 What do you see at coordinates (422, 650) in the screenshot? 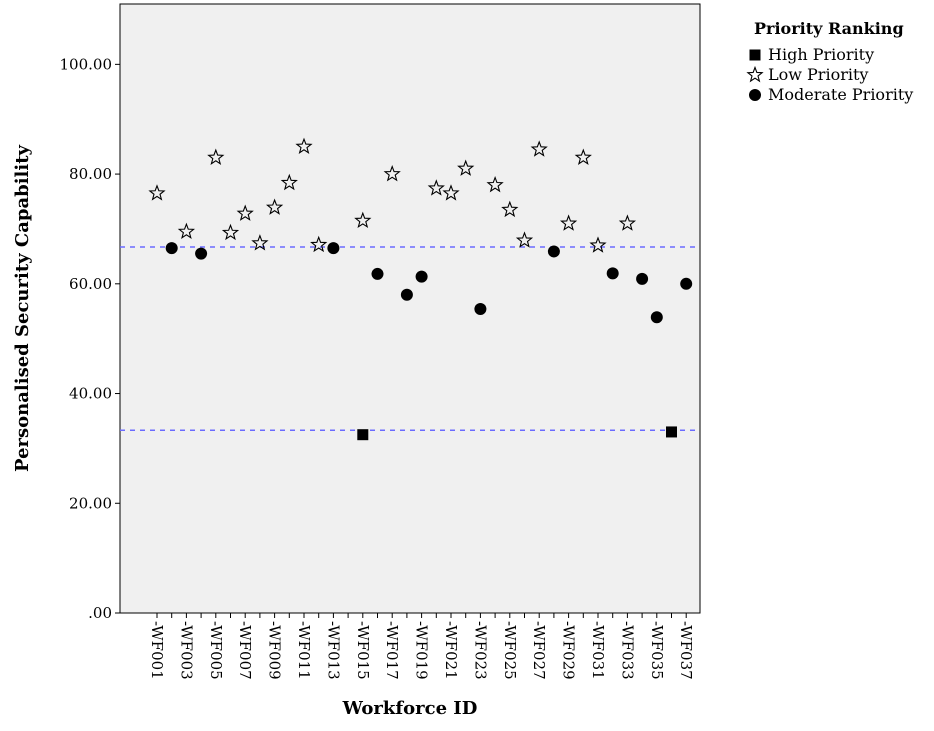
I see `x-tick-label: -WF019` at bounding box center [422, 650].